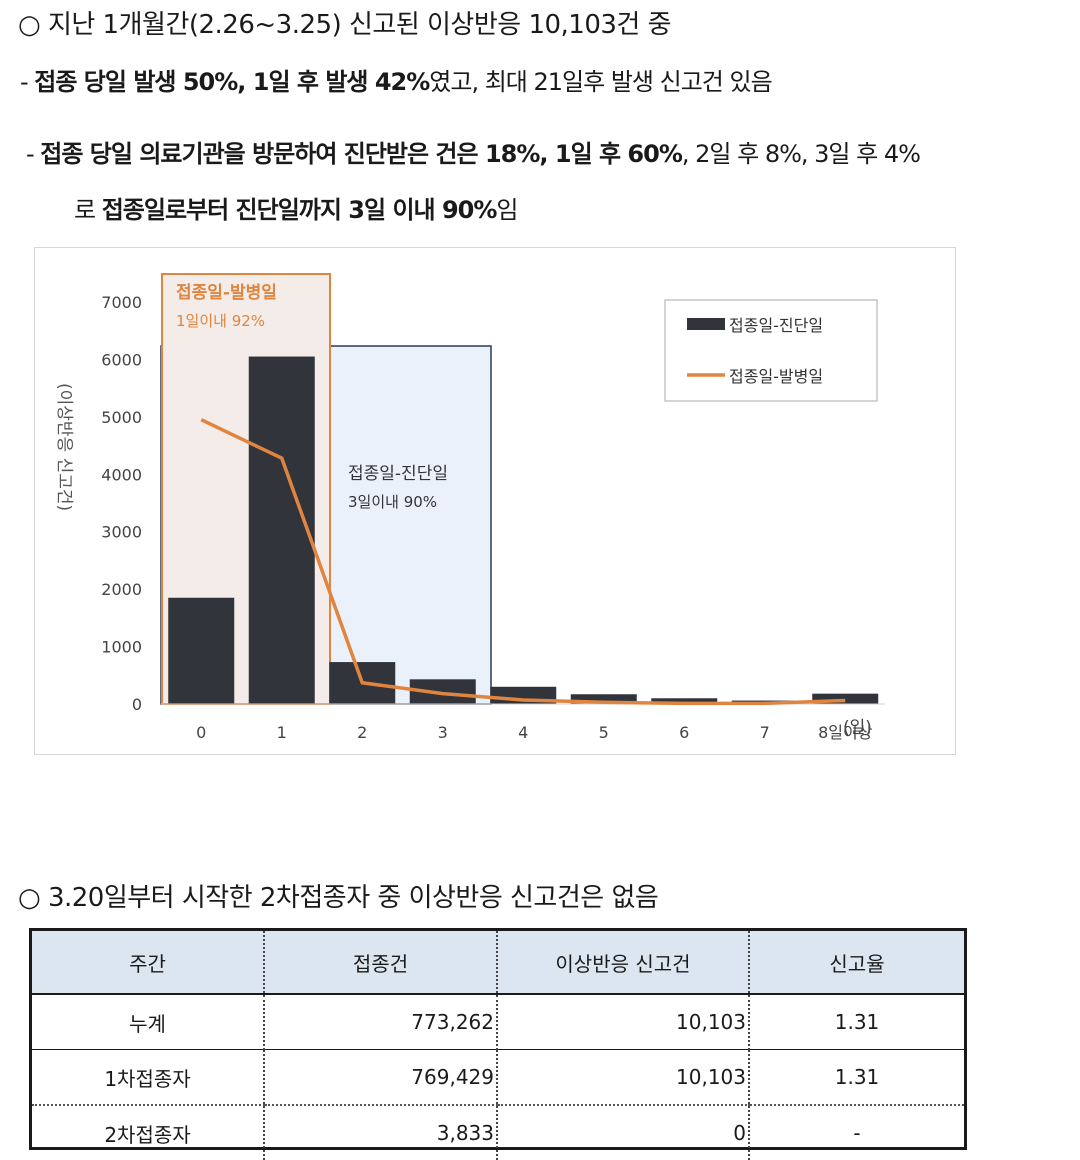 This screenshot has height=1160, width=1080. What do you see at coordinates (684, 732) in the screenshot?
I see `x-tick-label: 6` at bounding box center [684, 732].